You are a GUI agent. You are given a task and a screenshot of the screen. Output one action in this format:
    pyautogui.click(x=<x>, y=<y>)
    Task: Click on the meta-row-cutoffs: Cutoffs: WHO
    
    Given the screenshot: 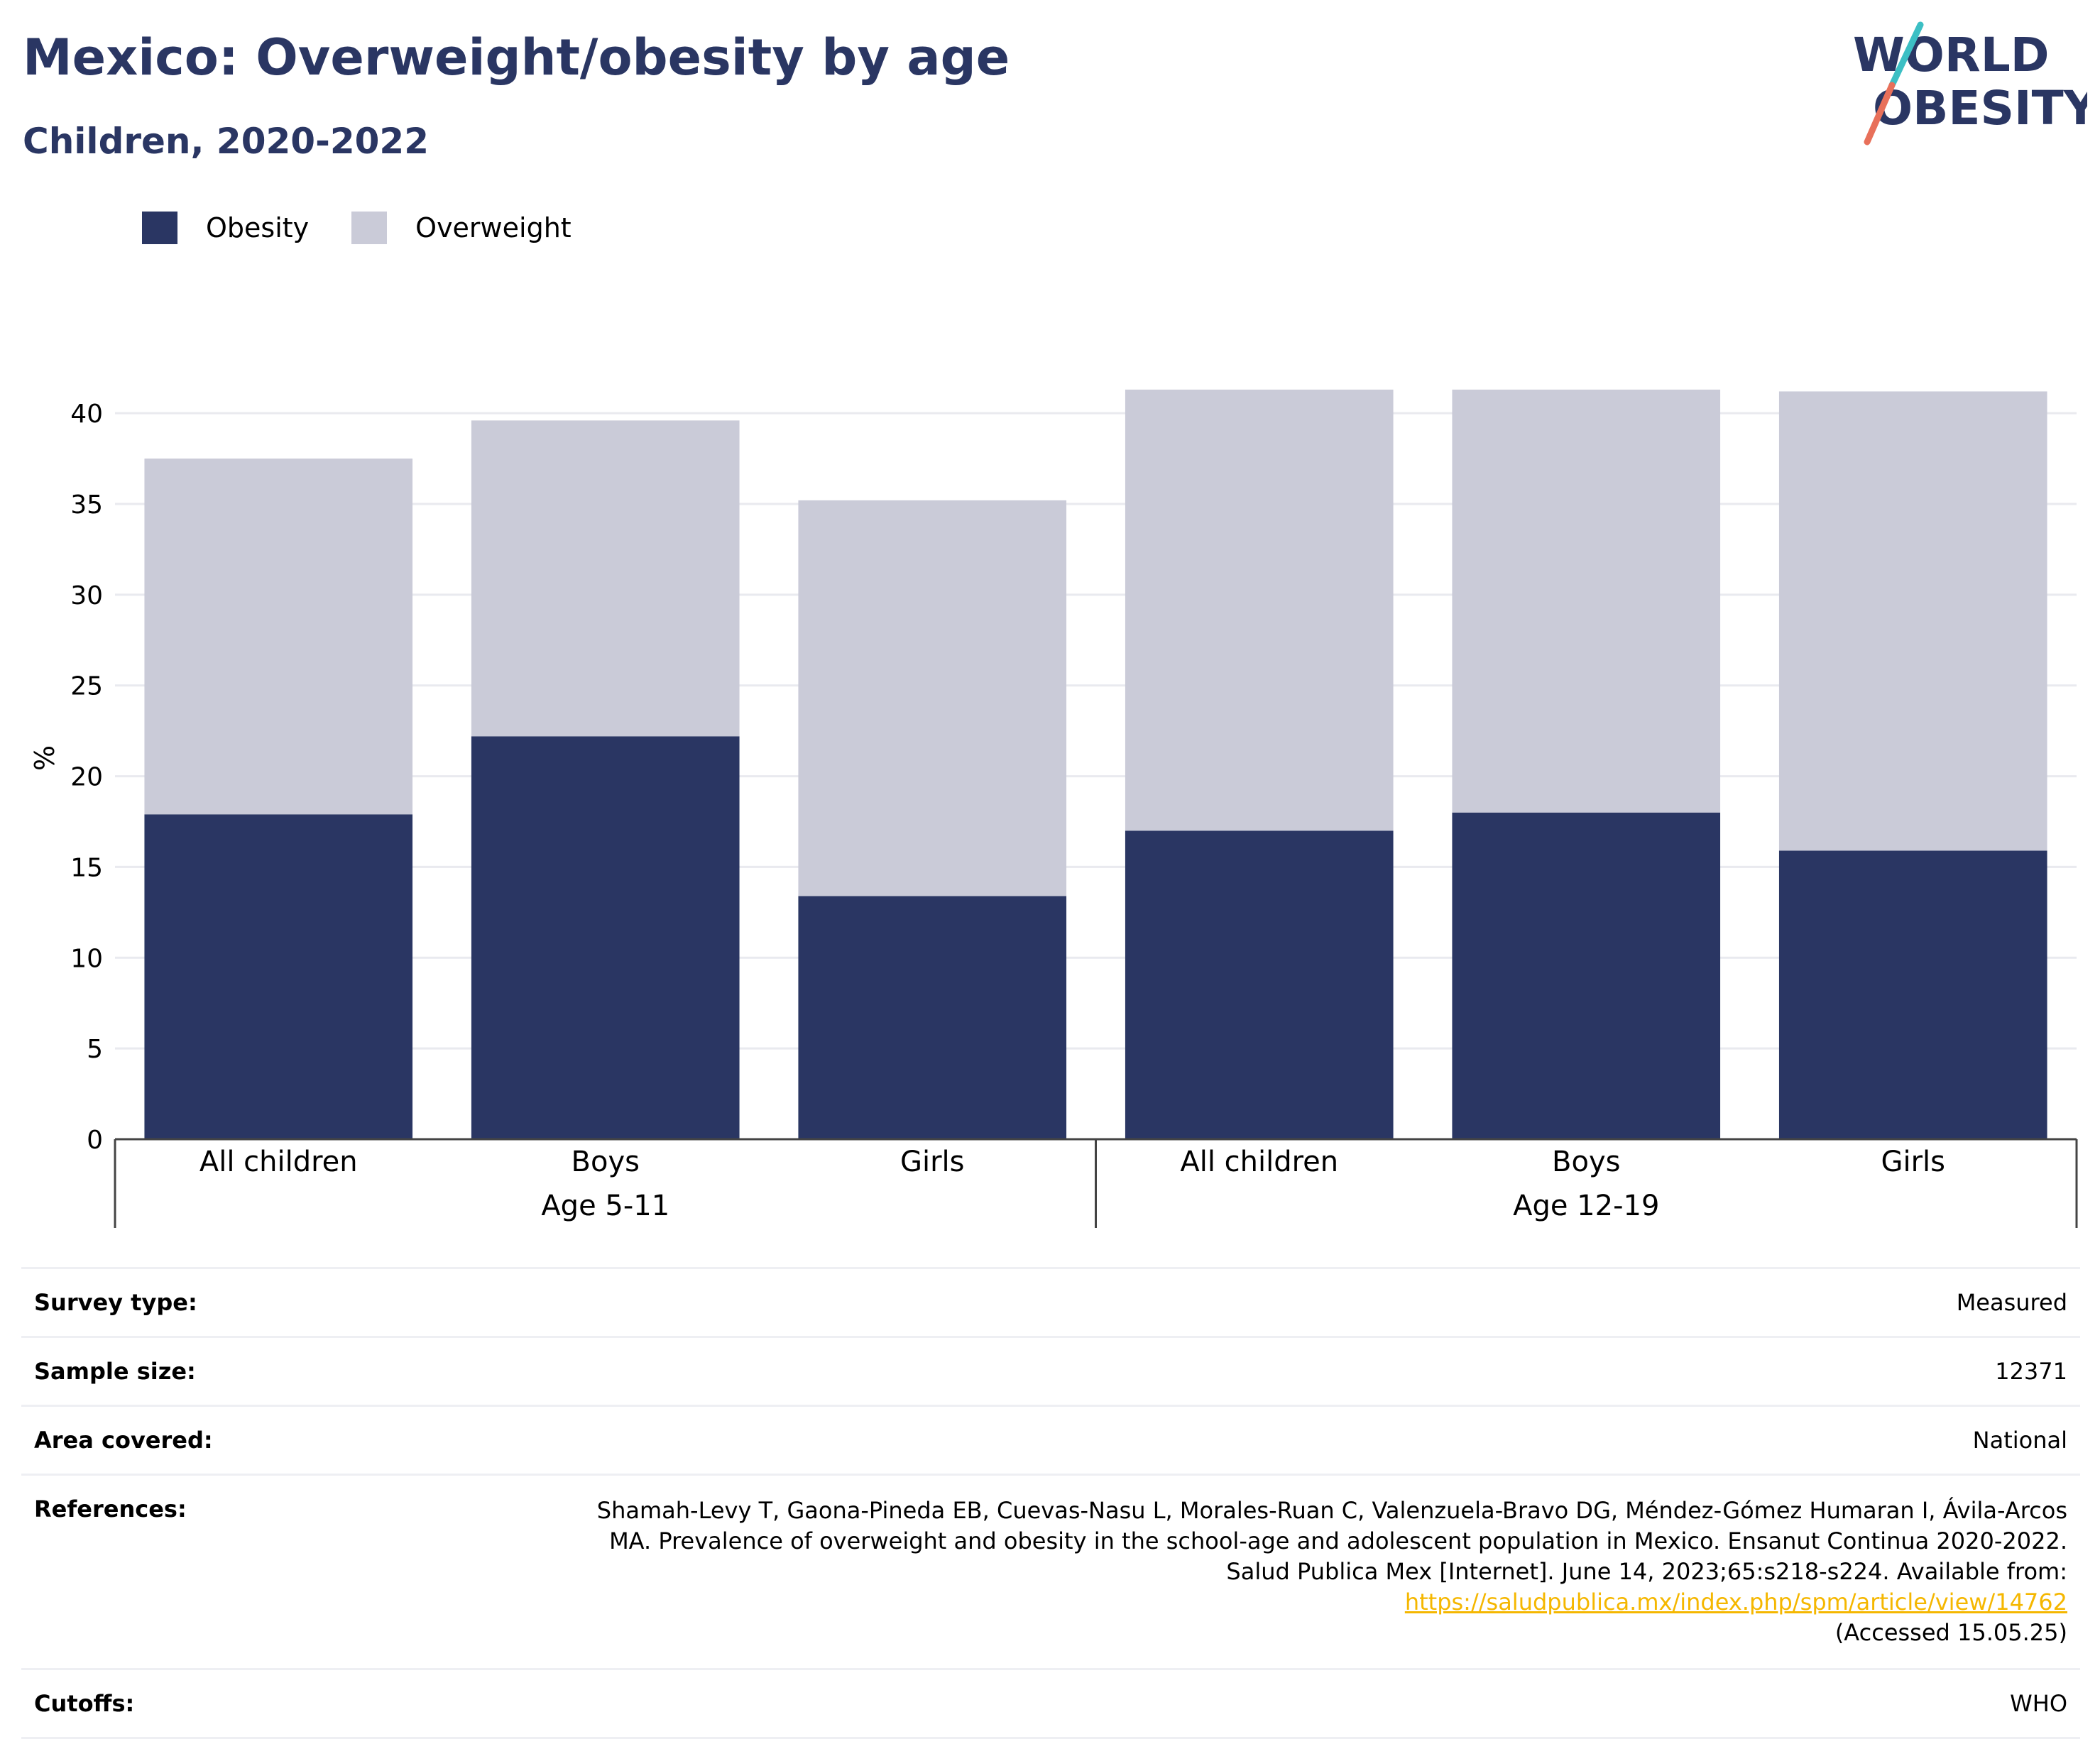 What is the action you would take?
    pyautogui.click(x=1050, y=1703)
    